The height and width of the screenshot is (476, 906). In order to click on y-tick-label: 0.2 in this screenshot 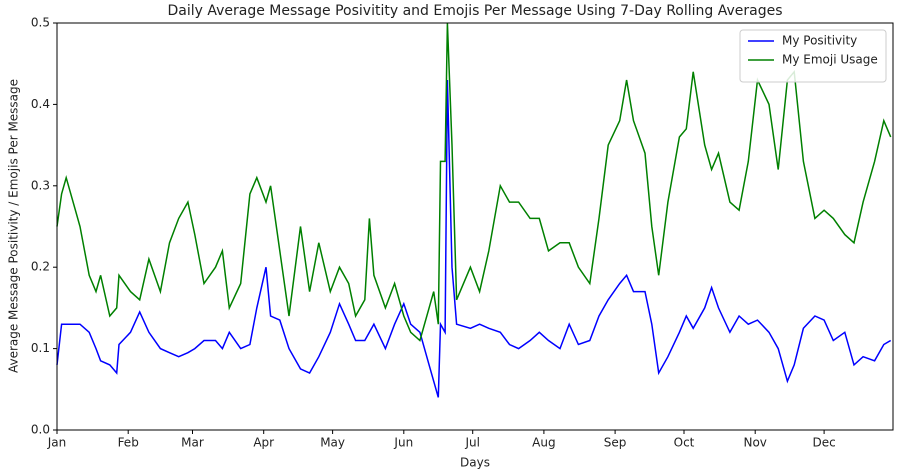, I will do `click(40, 267)`.